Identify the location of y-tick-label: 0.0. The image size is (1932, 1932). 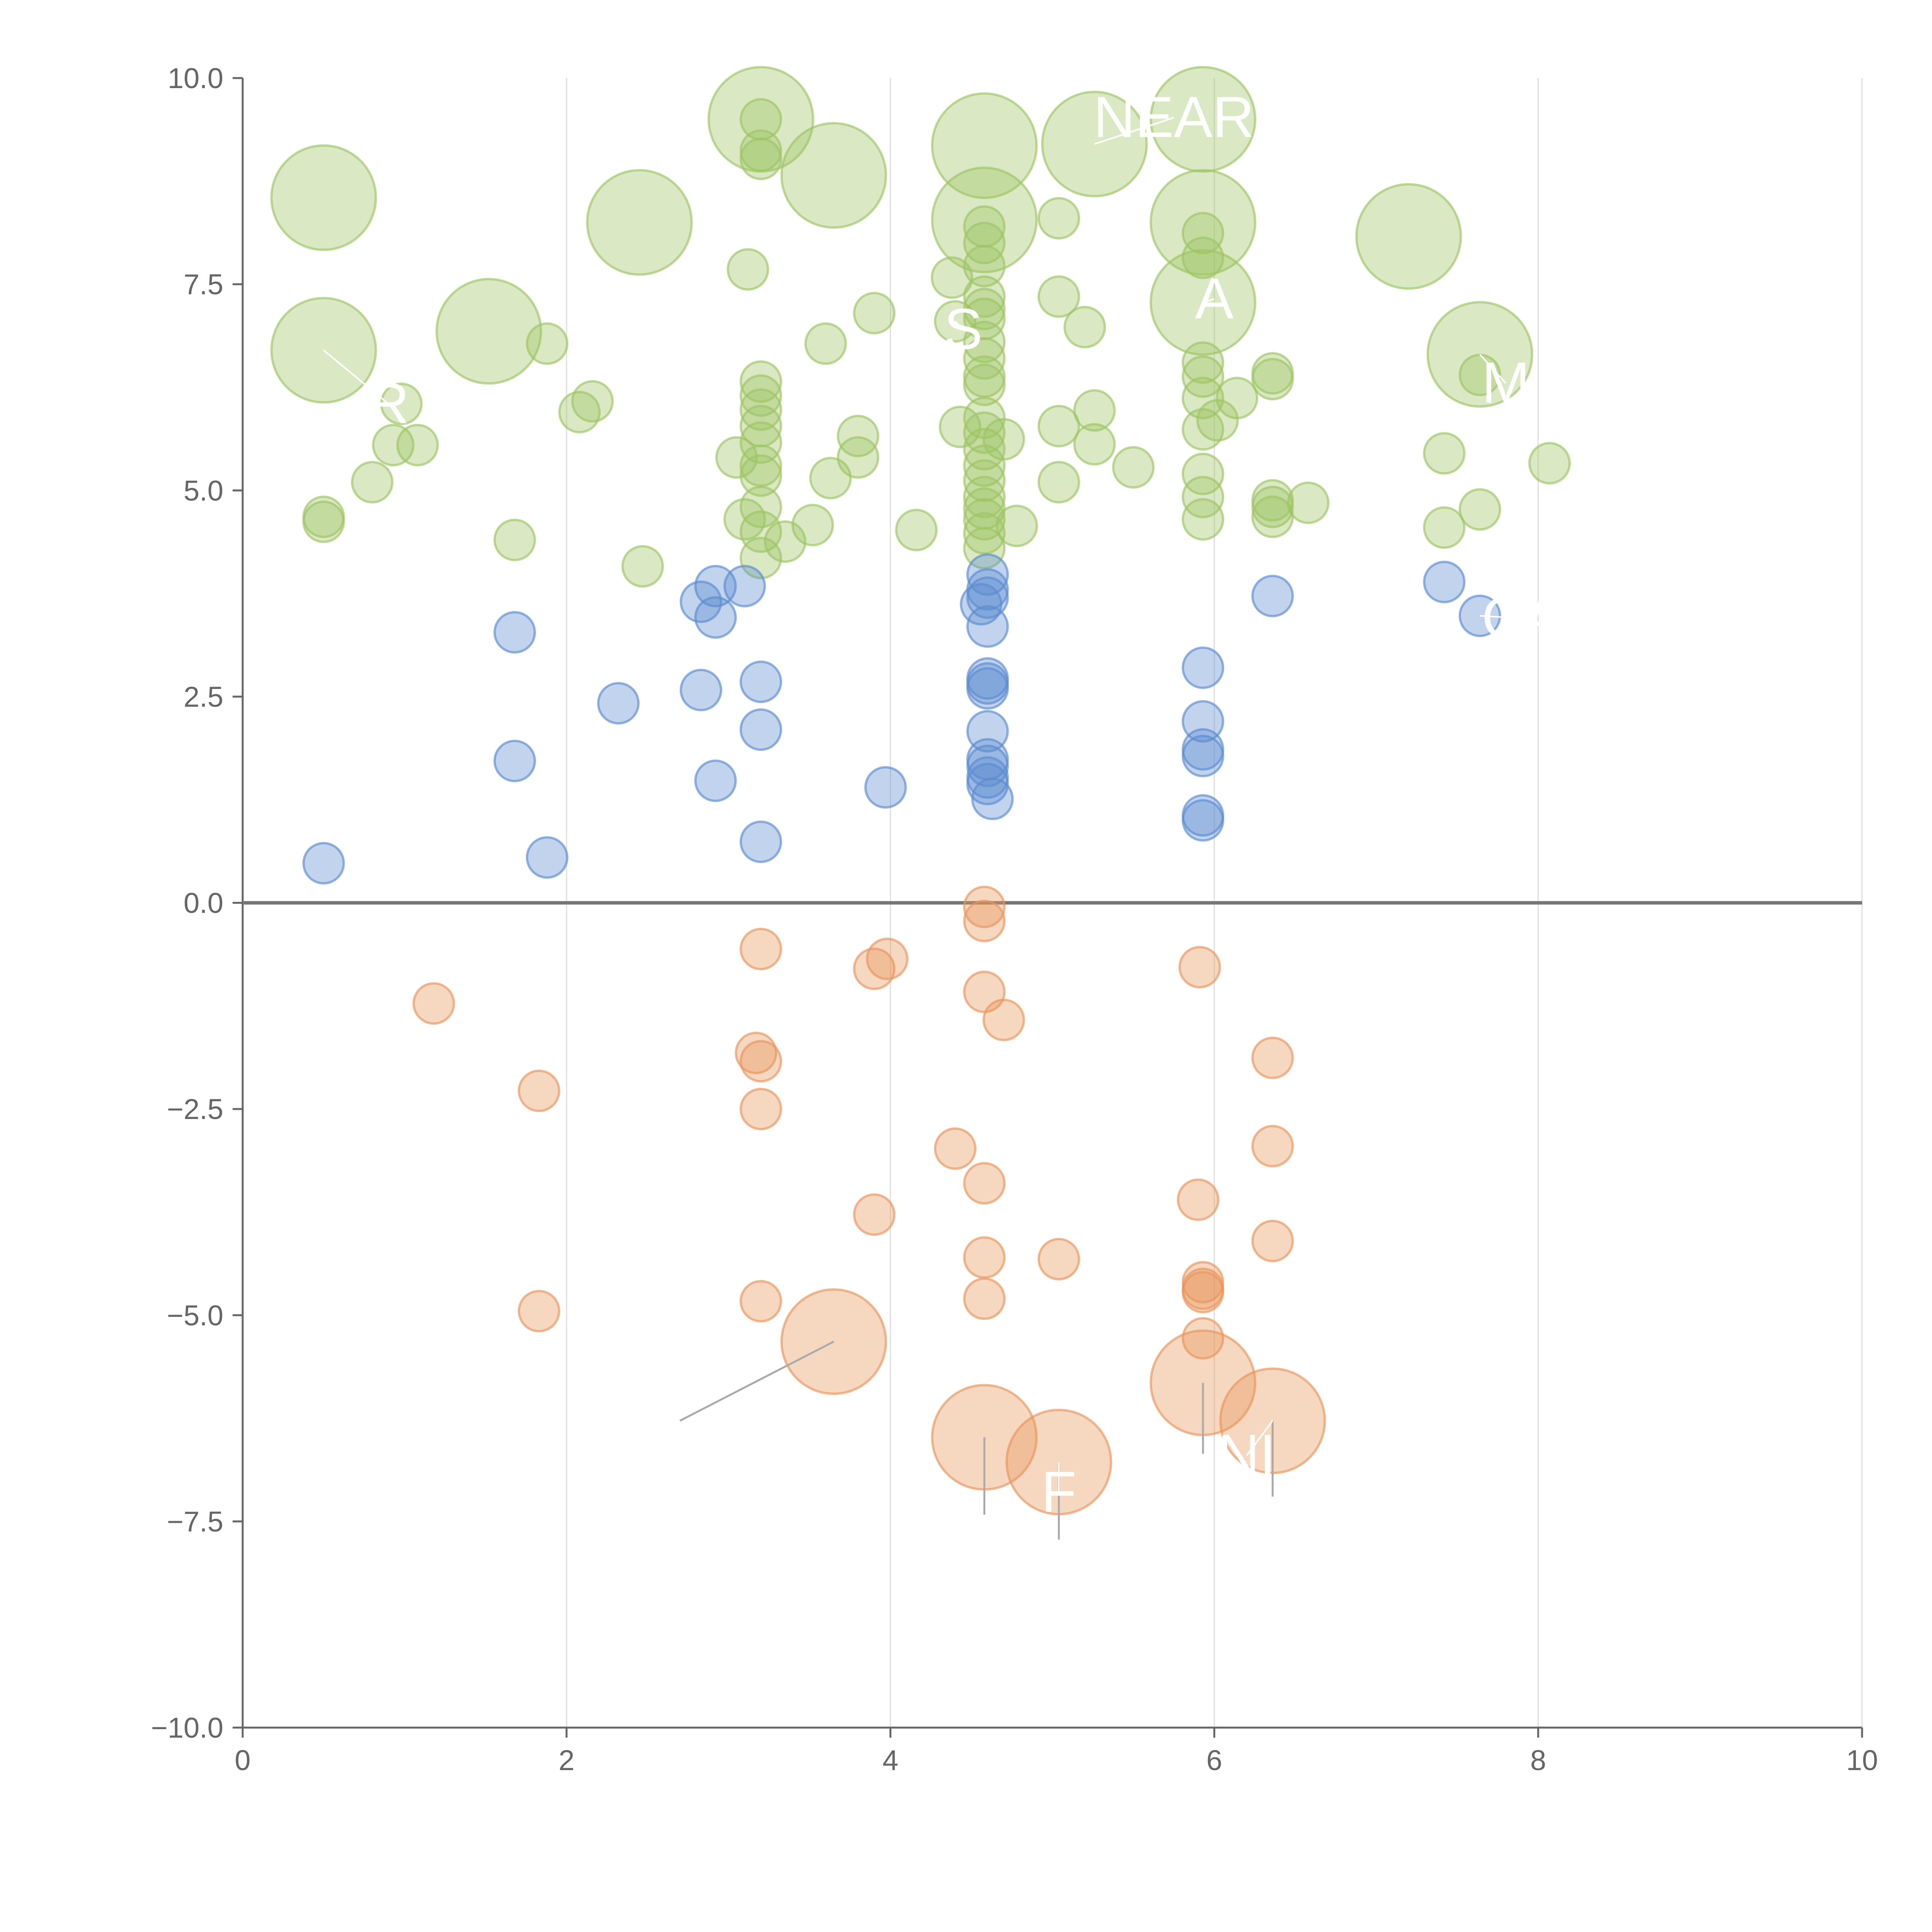
(204, 903).